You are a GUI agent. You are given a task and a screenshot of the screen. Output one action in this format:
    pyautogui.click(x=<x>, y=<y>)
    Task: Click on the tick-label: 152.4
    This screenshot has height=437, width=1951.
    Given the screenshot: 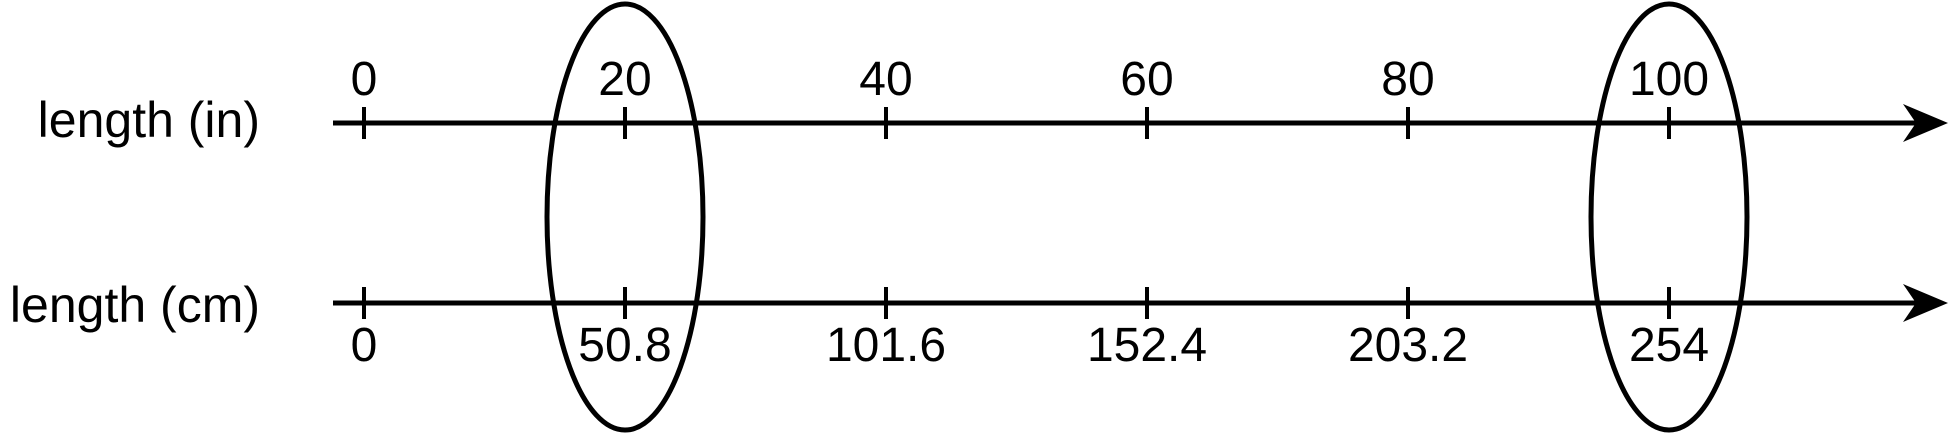 What is the action you would take?
    pyautogui.click(x=1147, y=345)
    